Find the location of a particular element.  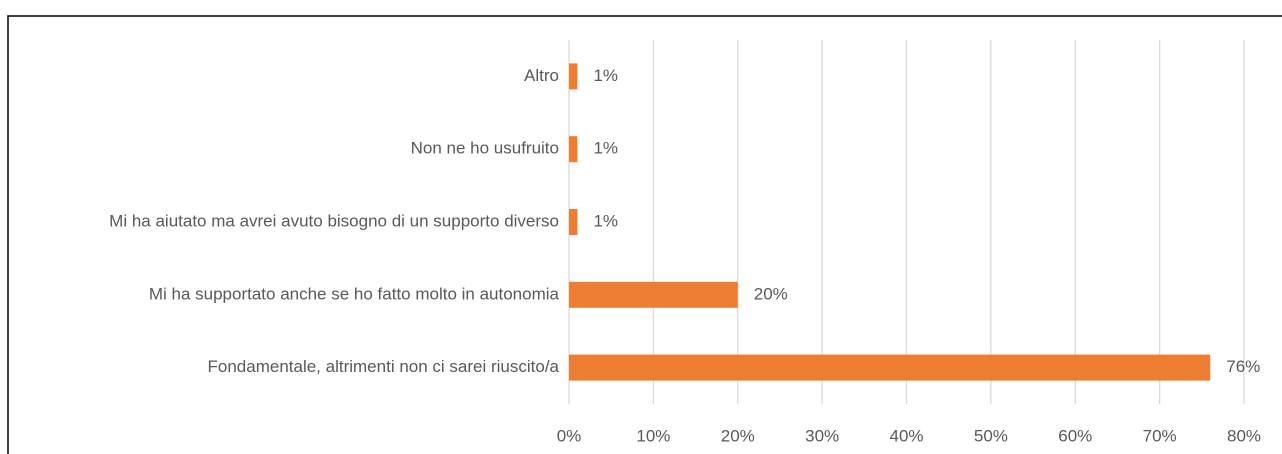

x-tick-label: 50% is located at coordinates (991, 435).